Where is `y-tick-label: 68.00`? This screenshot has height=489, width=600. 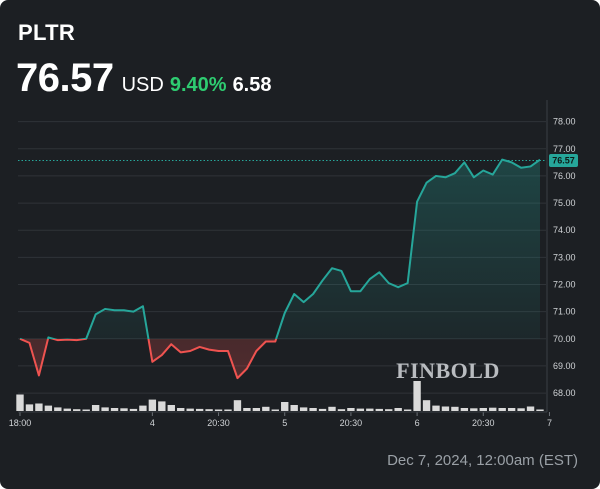 y-tick-label: 68.00 is located at coordinates (564, 393).